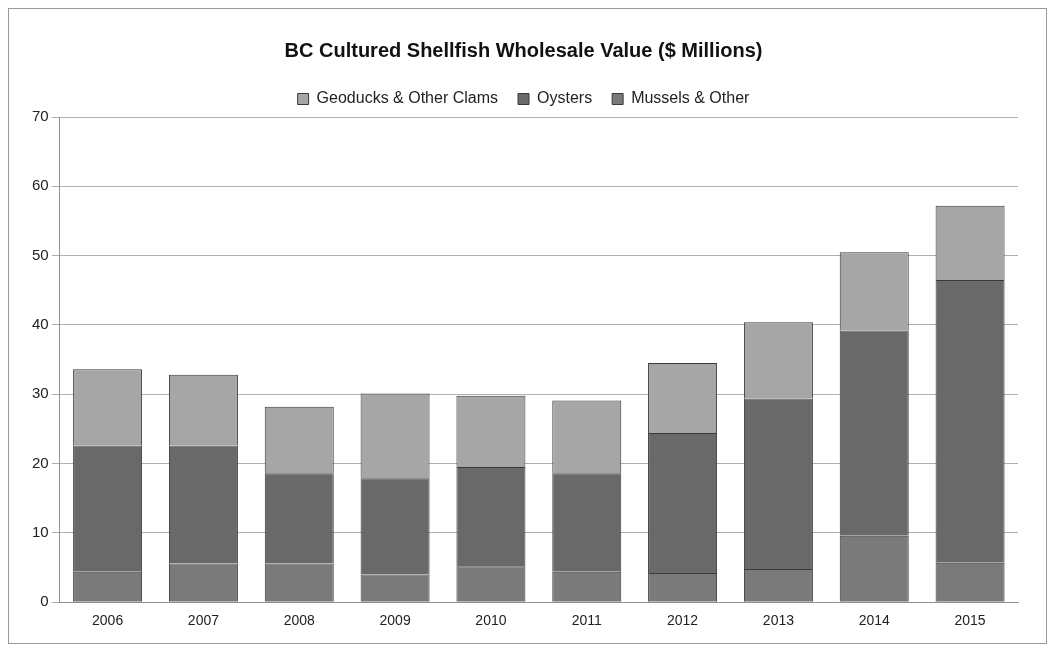 The image size is (1059, 656). I want to click on y-tick-label: 0, so click(44, 601).